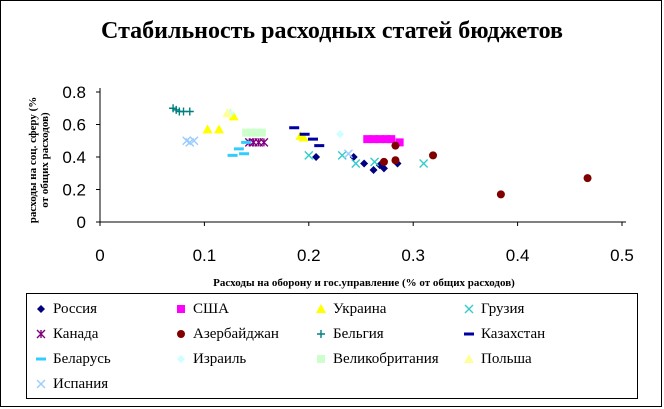 Image resolution: width=664 pixels, height=409 pixels. What do you see at coordinates (74, 125) in the screenshot?
I see `y-tick-label: 0.6` at bounding box center [74, 125].